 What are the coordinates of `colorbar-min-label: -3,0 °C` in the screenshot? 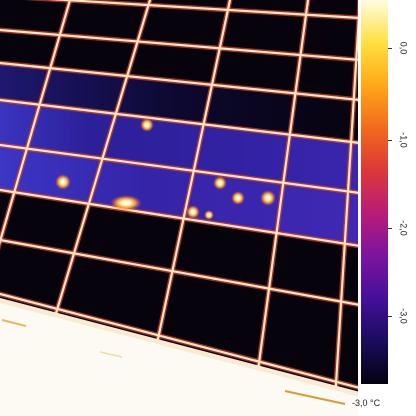 It's located at (366, 403).